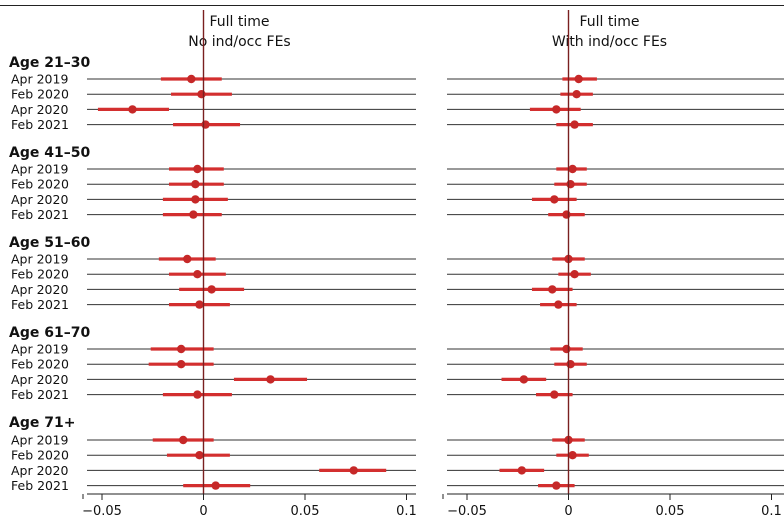  I want to click on panel-title-line: No ind/occ FEs, so click(239, 42).